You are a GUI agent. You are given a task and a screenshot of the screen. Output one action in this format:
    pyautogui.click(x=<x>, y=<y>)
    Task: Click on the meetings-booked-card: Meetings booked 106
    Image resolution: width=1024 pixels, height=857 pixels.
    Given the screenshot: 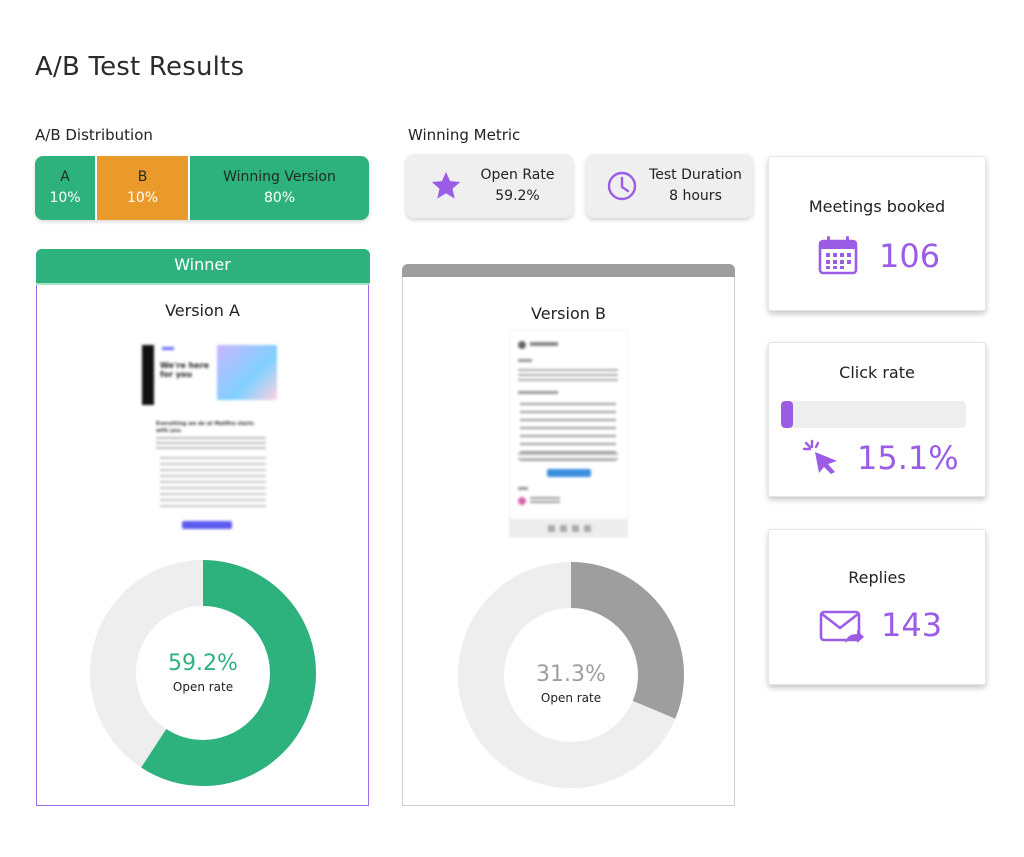 What is the action you would take?
    pyautogui.click(x=877, y=233)
    